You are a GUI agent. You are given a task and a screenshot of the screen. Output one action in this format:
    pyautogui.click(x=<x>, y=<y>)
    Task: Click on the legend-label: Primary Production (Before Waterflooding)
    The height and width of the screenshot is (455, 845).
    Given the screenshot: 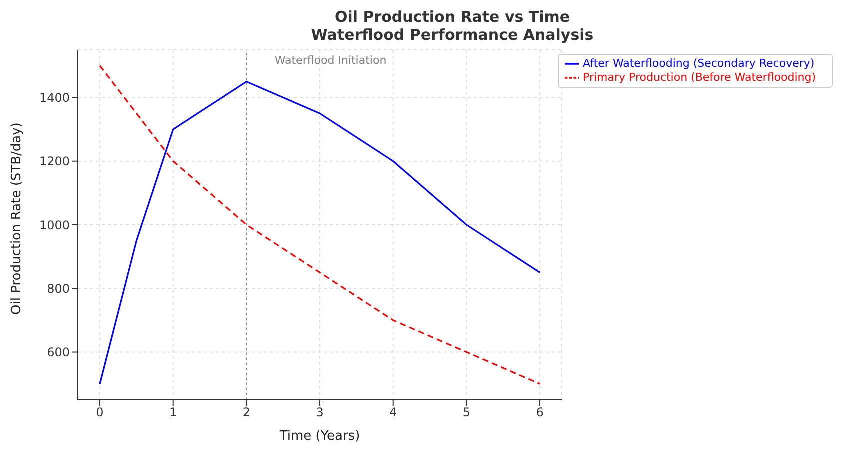 What is the action you would take?
    pyautogui.click(x=699, y=77)
    